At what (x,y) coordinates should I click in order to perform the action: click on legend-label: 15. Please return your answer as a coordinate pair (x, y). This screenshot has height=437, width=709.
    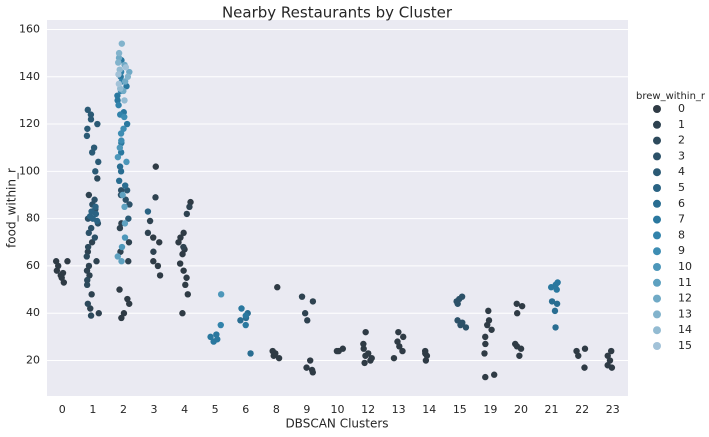
    Looking at the image, I should click on (685, 345).